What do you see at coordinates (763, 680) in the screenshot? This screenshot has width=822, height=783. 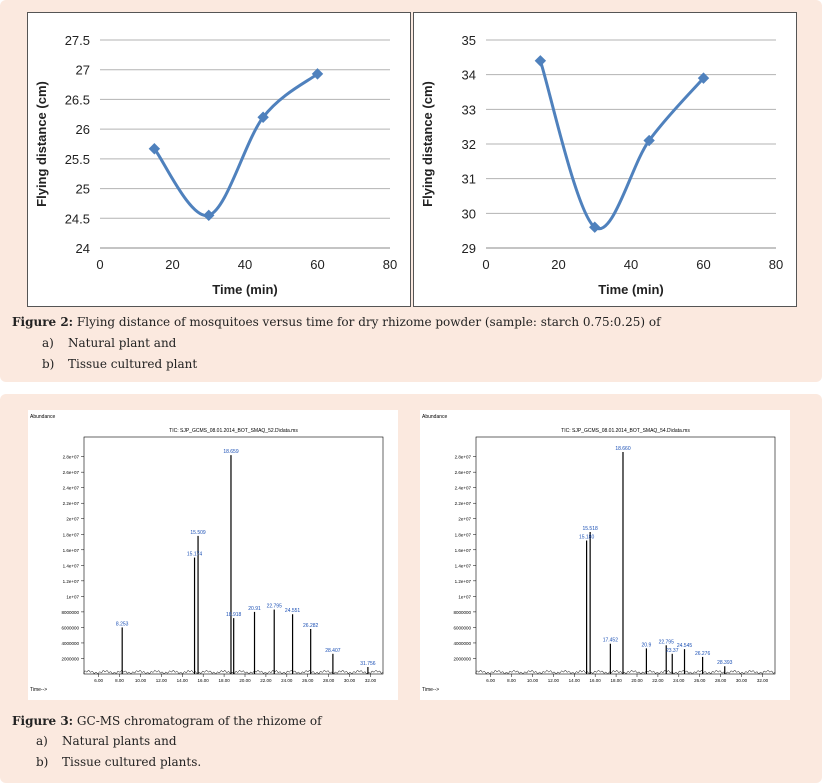 I see `gcms-b-xtick-label: 32.00` at bounding box center [763, 680].